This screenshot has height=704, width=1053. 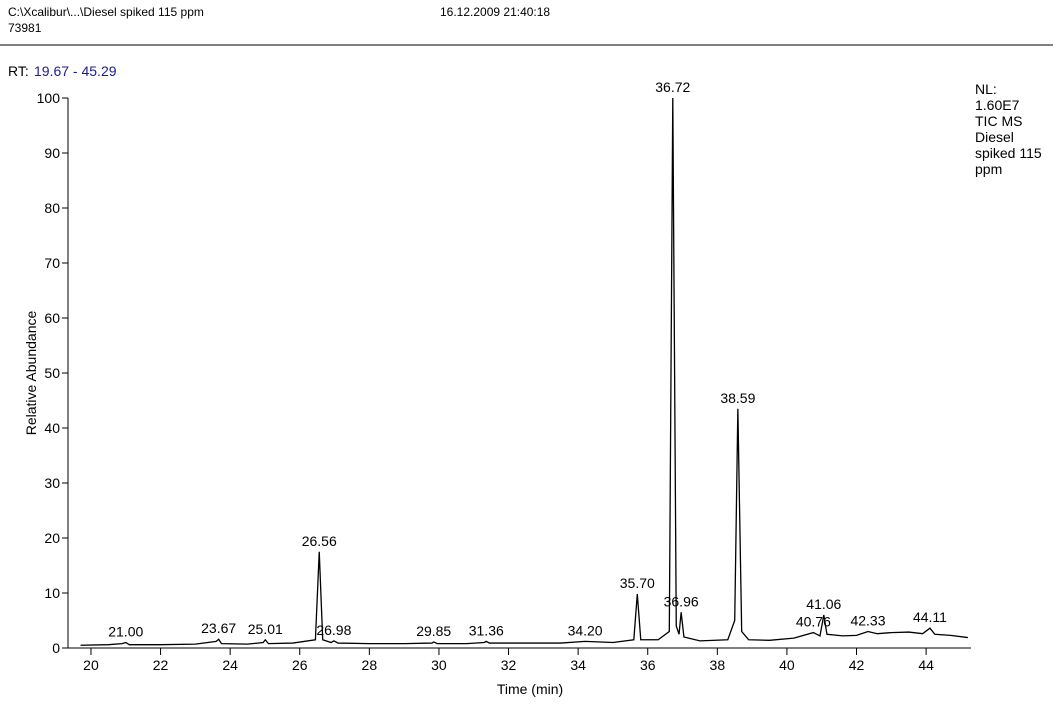 What do you see at coordinates (648, 665) in the screenshot?
I see `x-tick-label: 36` at bounding box center [648, 665].